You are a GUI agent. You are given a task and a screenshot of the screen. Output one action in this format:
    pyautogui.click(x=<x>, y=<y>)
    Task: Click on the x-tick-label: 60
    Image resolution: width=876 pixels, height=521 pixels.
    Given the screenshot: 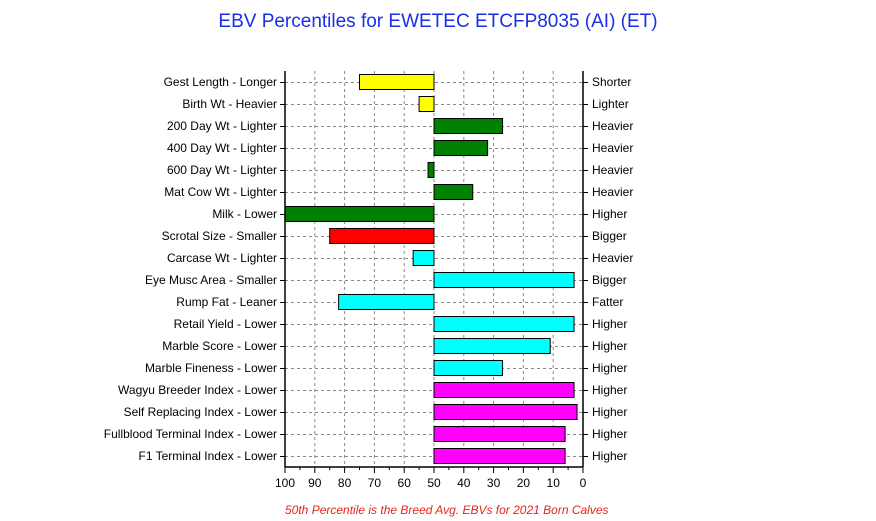 What is the action you would take?
    pyautogui.click(x=405, y=483)
    